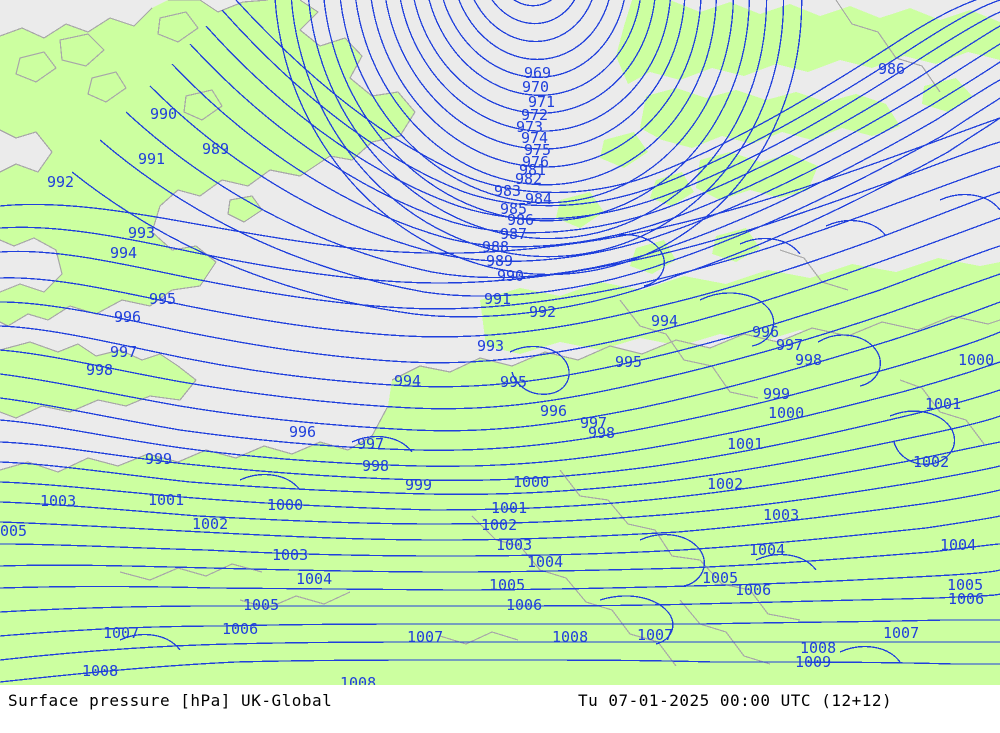  Describe the element at coordinates (538, 73) in the screenshot. I see `contour-label: 969` at that location.